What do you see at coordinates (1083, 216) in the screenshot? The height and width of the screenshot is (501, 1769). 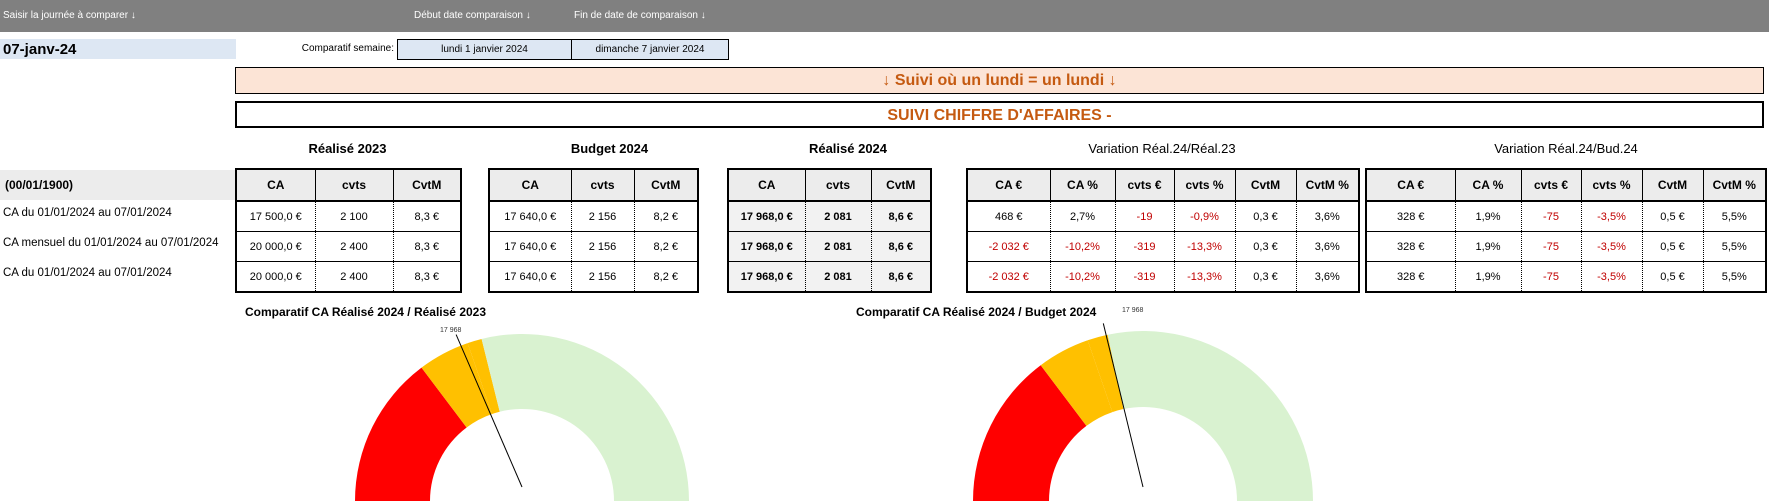 I see `cell-ca-pct: 2,7%` at bounding box center [1083, 216].